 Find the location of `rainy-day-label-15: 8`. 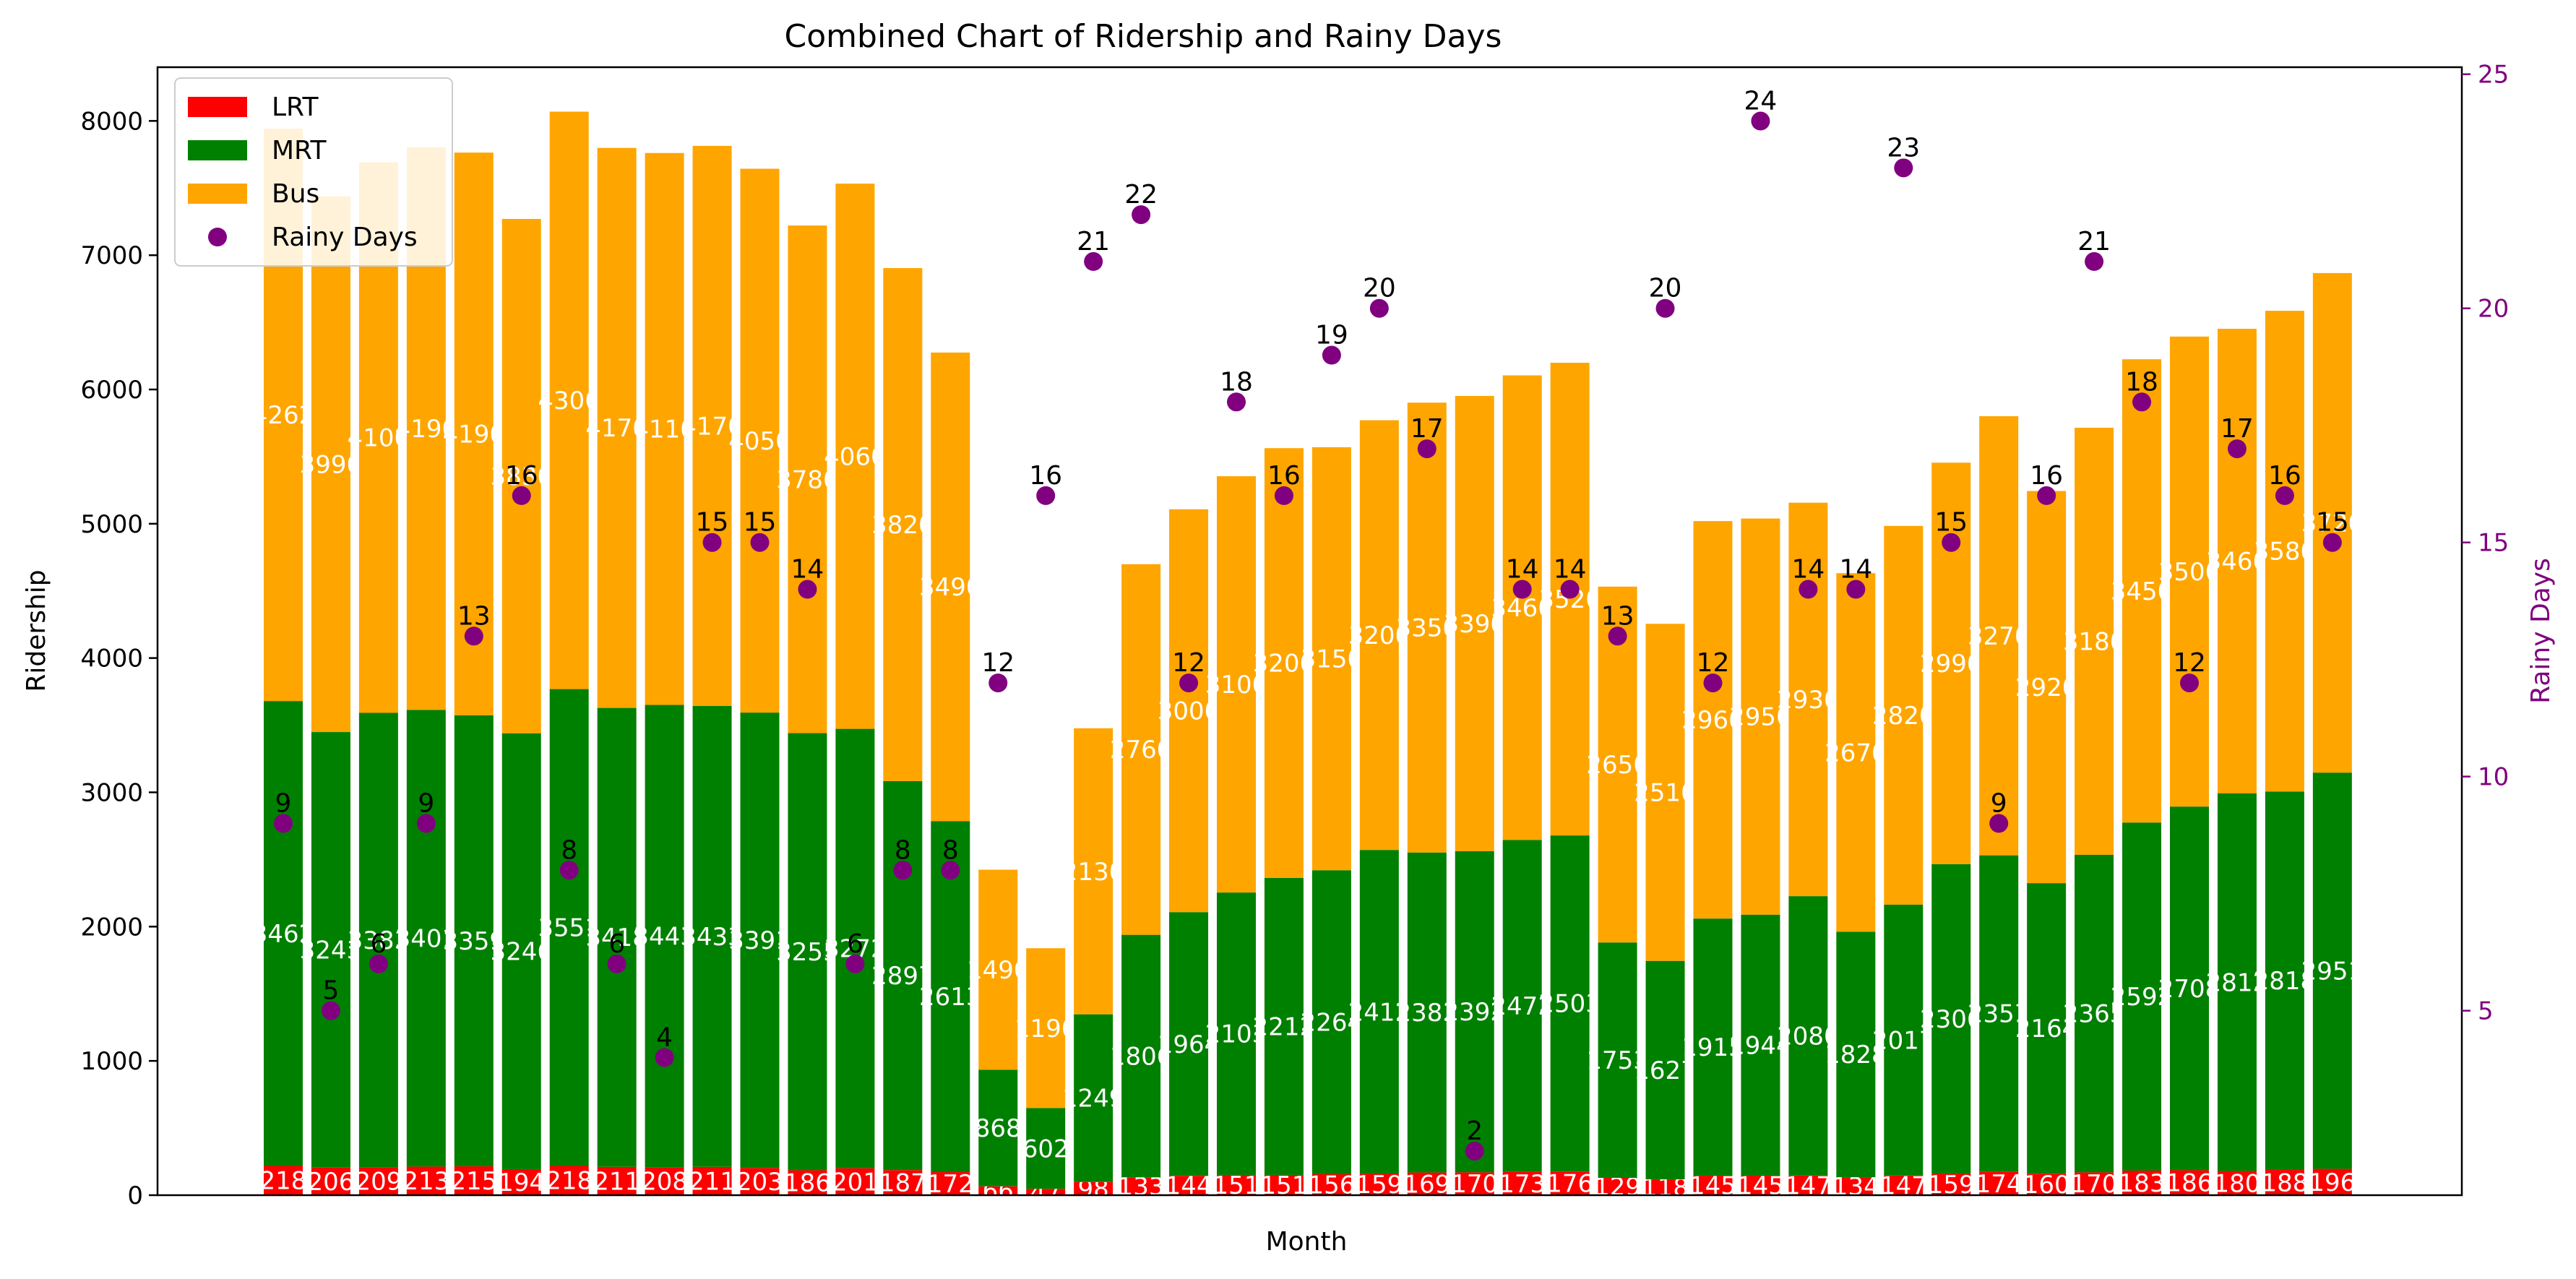

rainy-day-label-15: 8 is located at coordinates (950, 850).